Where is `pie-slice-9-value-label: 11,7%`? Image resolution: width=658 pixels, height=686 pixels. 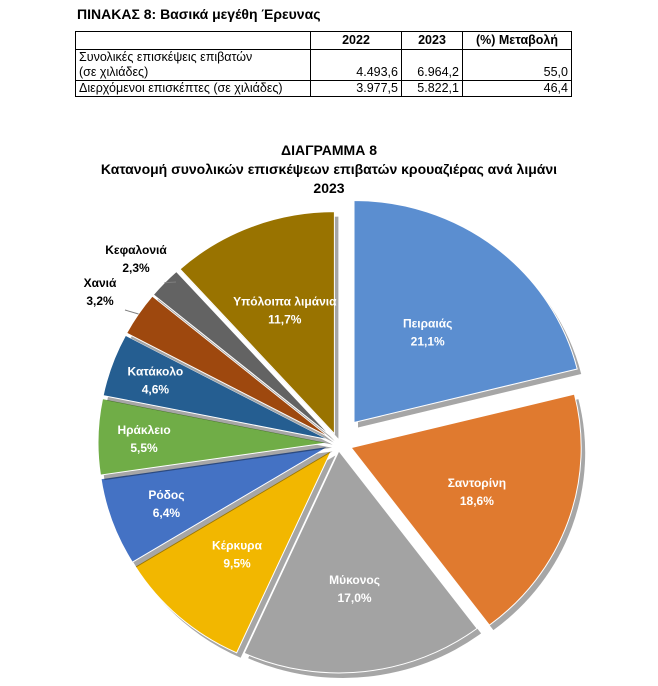
pie-slice-9-value-label: 11,7% is located at coordinates (285, 319).